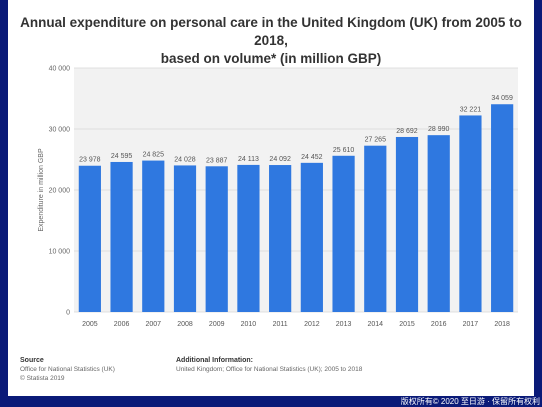  What do you see at coordinates (217, 160) in the screenshot?
I see `bar-value-label: 23 887` at bounding box center [217, 160].